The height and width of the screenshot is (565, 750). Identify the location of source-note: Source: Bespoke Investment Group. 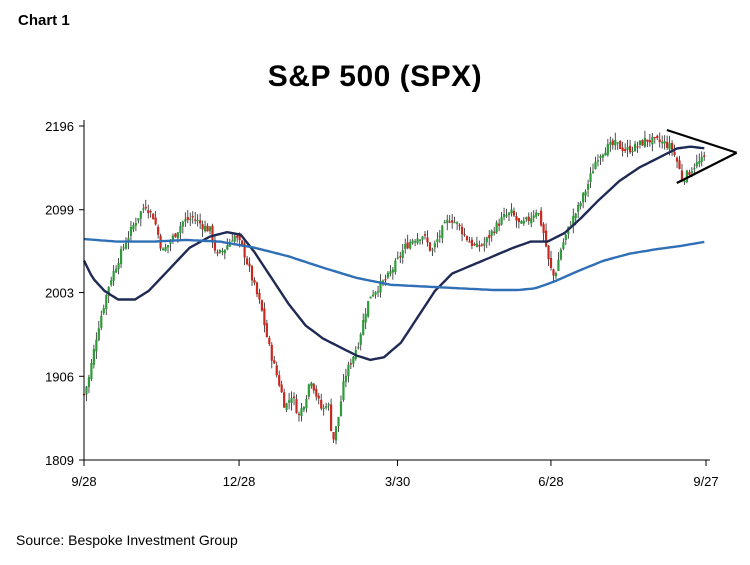
(127, 540).